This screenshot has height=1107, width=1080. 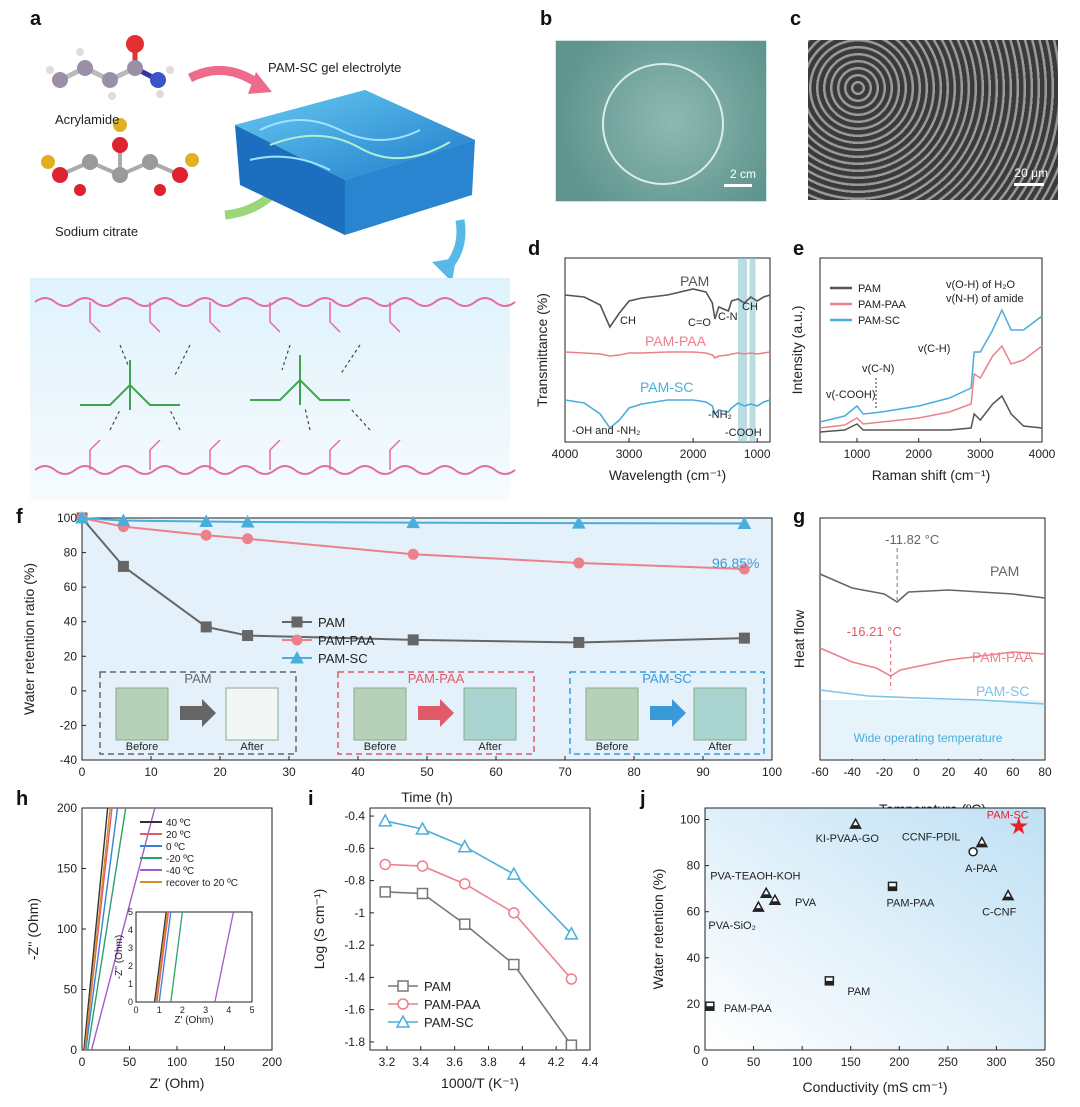 I want to click on x-tick-label: 50, so click(x=427, y=772).